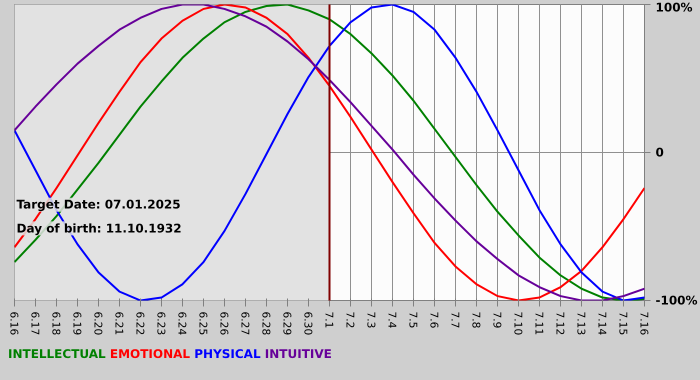 The width and height of the screenshot is (700, 380). I want to click on x-tick-label: 7.8, so click(476, 320).